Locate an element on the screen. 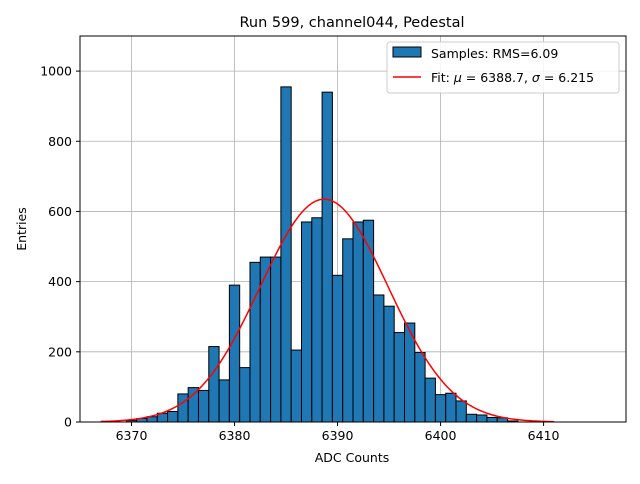  y-axis-label: Entries is located at coordinates (21, 229).